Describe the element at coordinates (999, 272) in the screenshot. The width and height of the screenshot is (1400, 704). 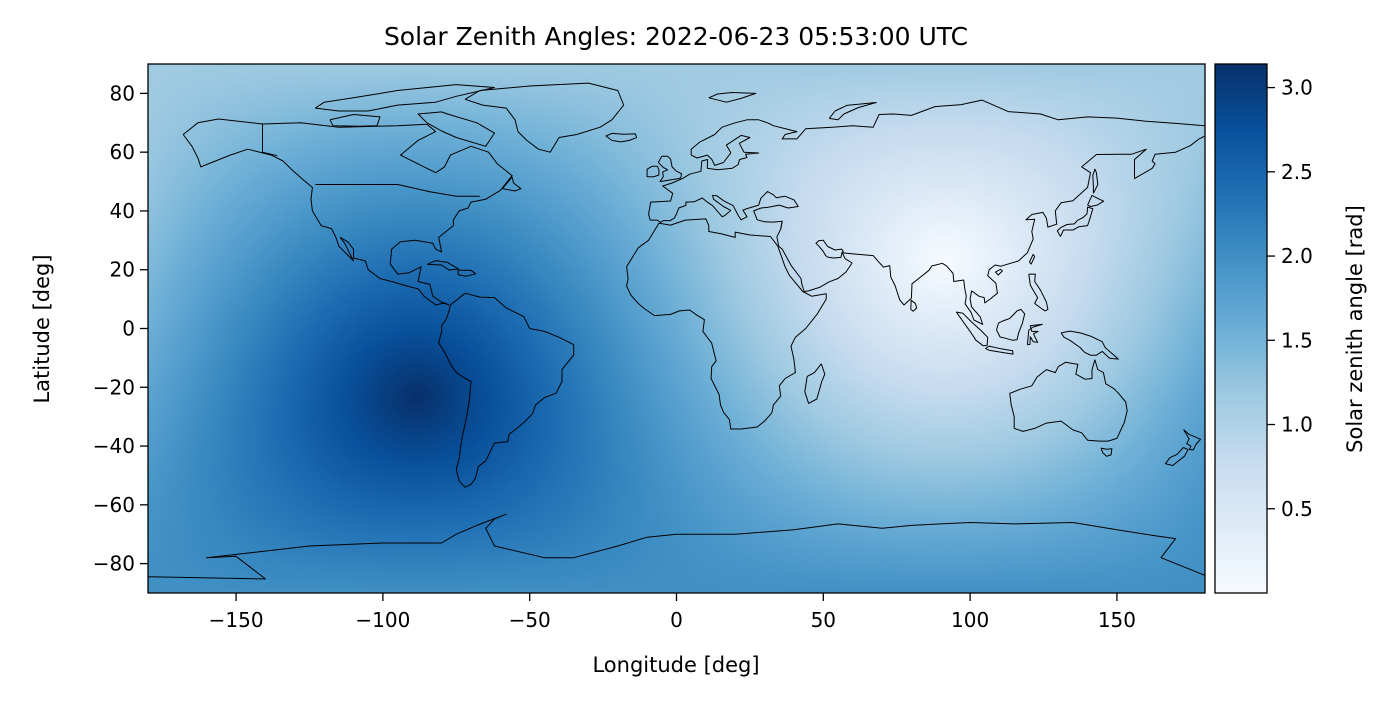
I see `landmass-hainan` at that location.